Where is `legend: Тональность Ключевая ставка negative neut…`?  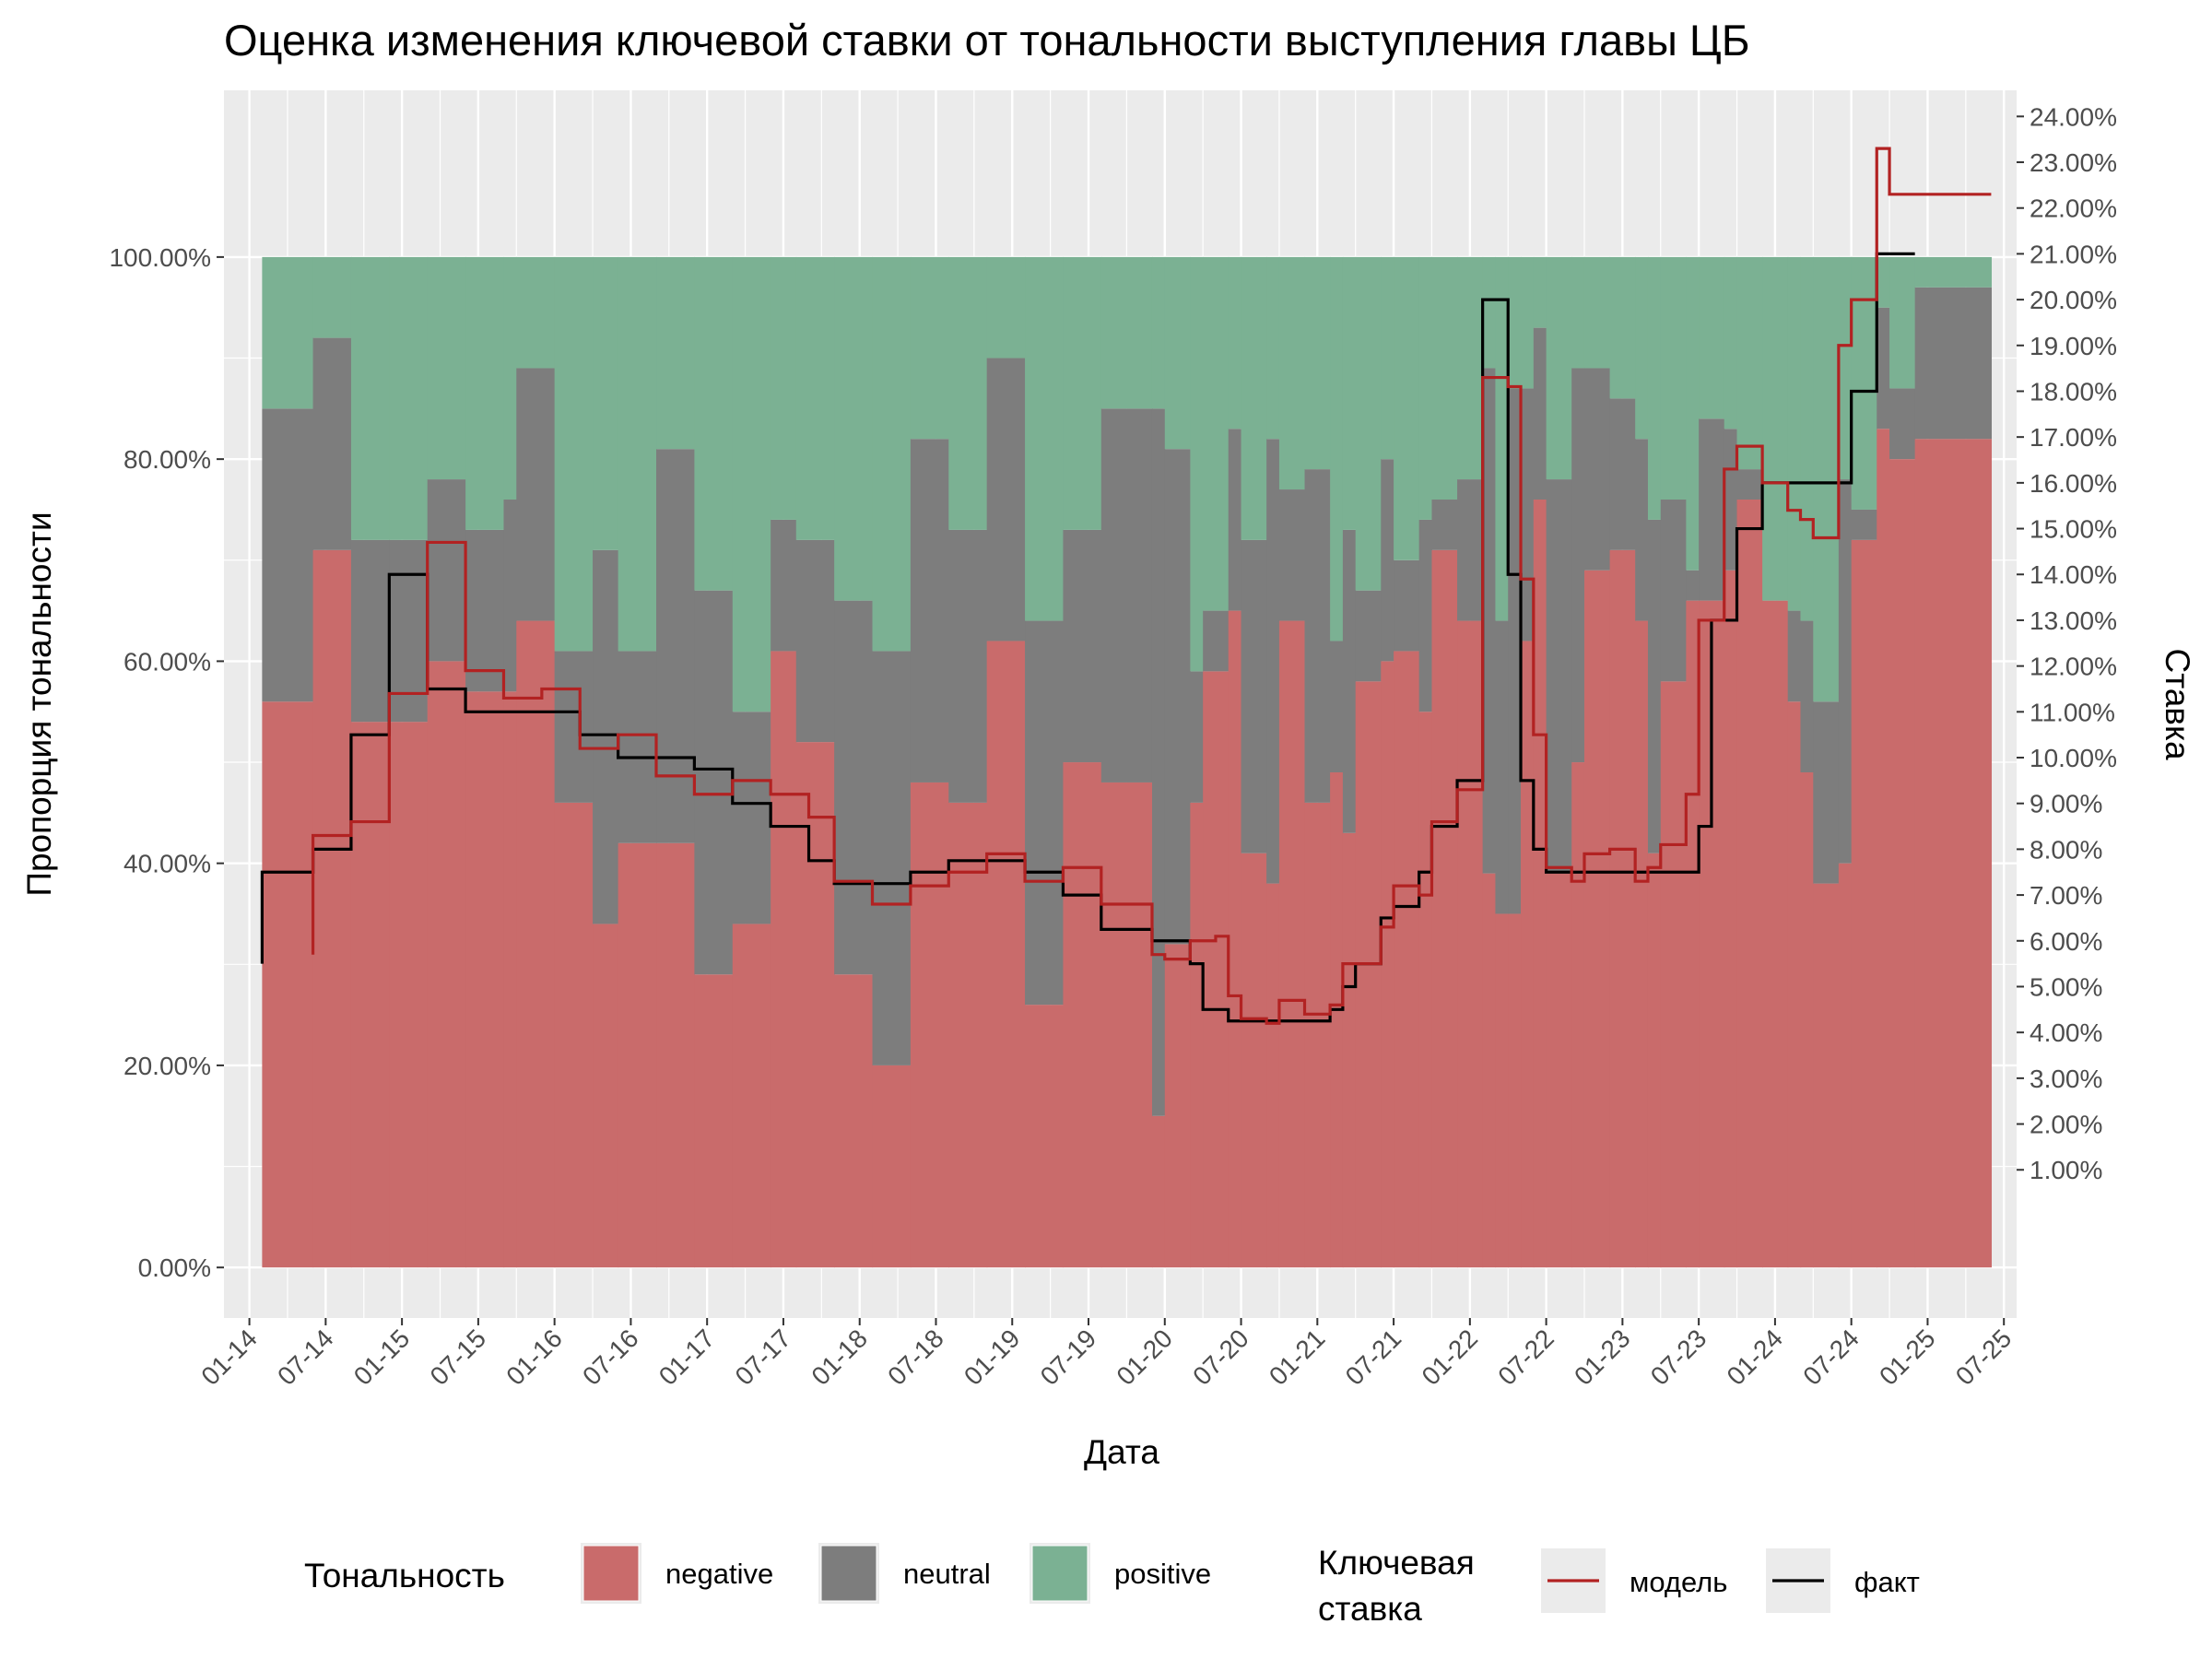
legend: Тональность Ключевая ставка negative neut… is located at coordinates (1112, 1585).